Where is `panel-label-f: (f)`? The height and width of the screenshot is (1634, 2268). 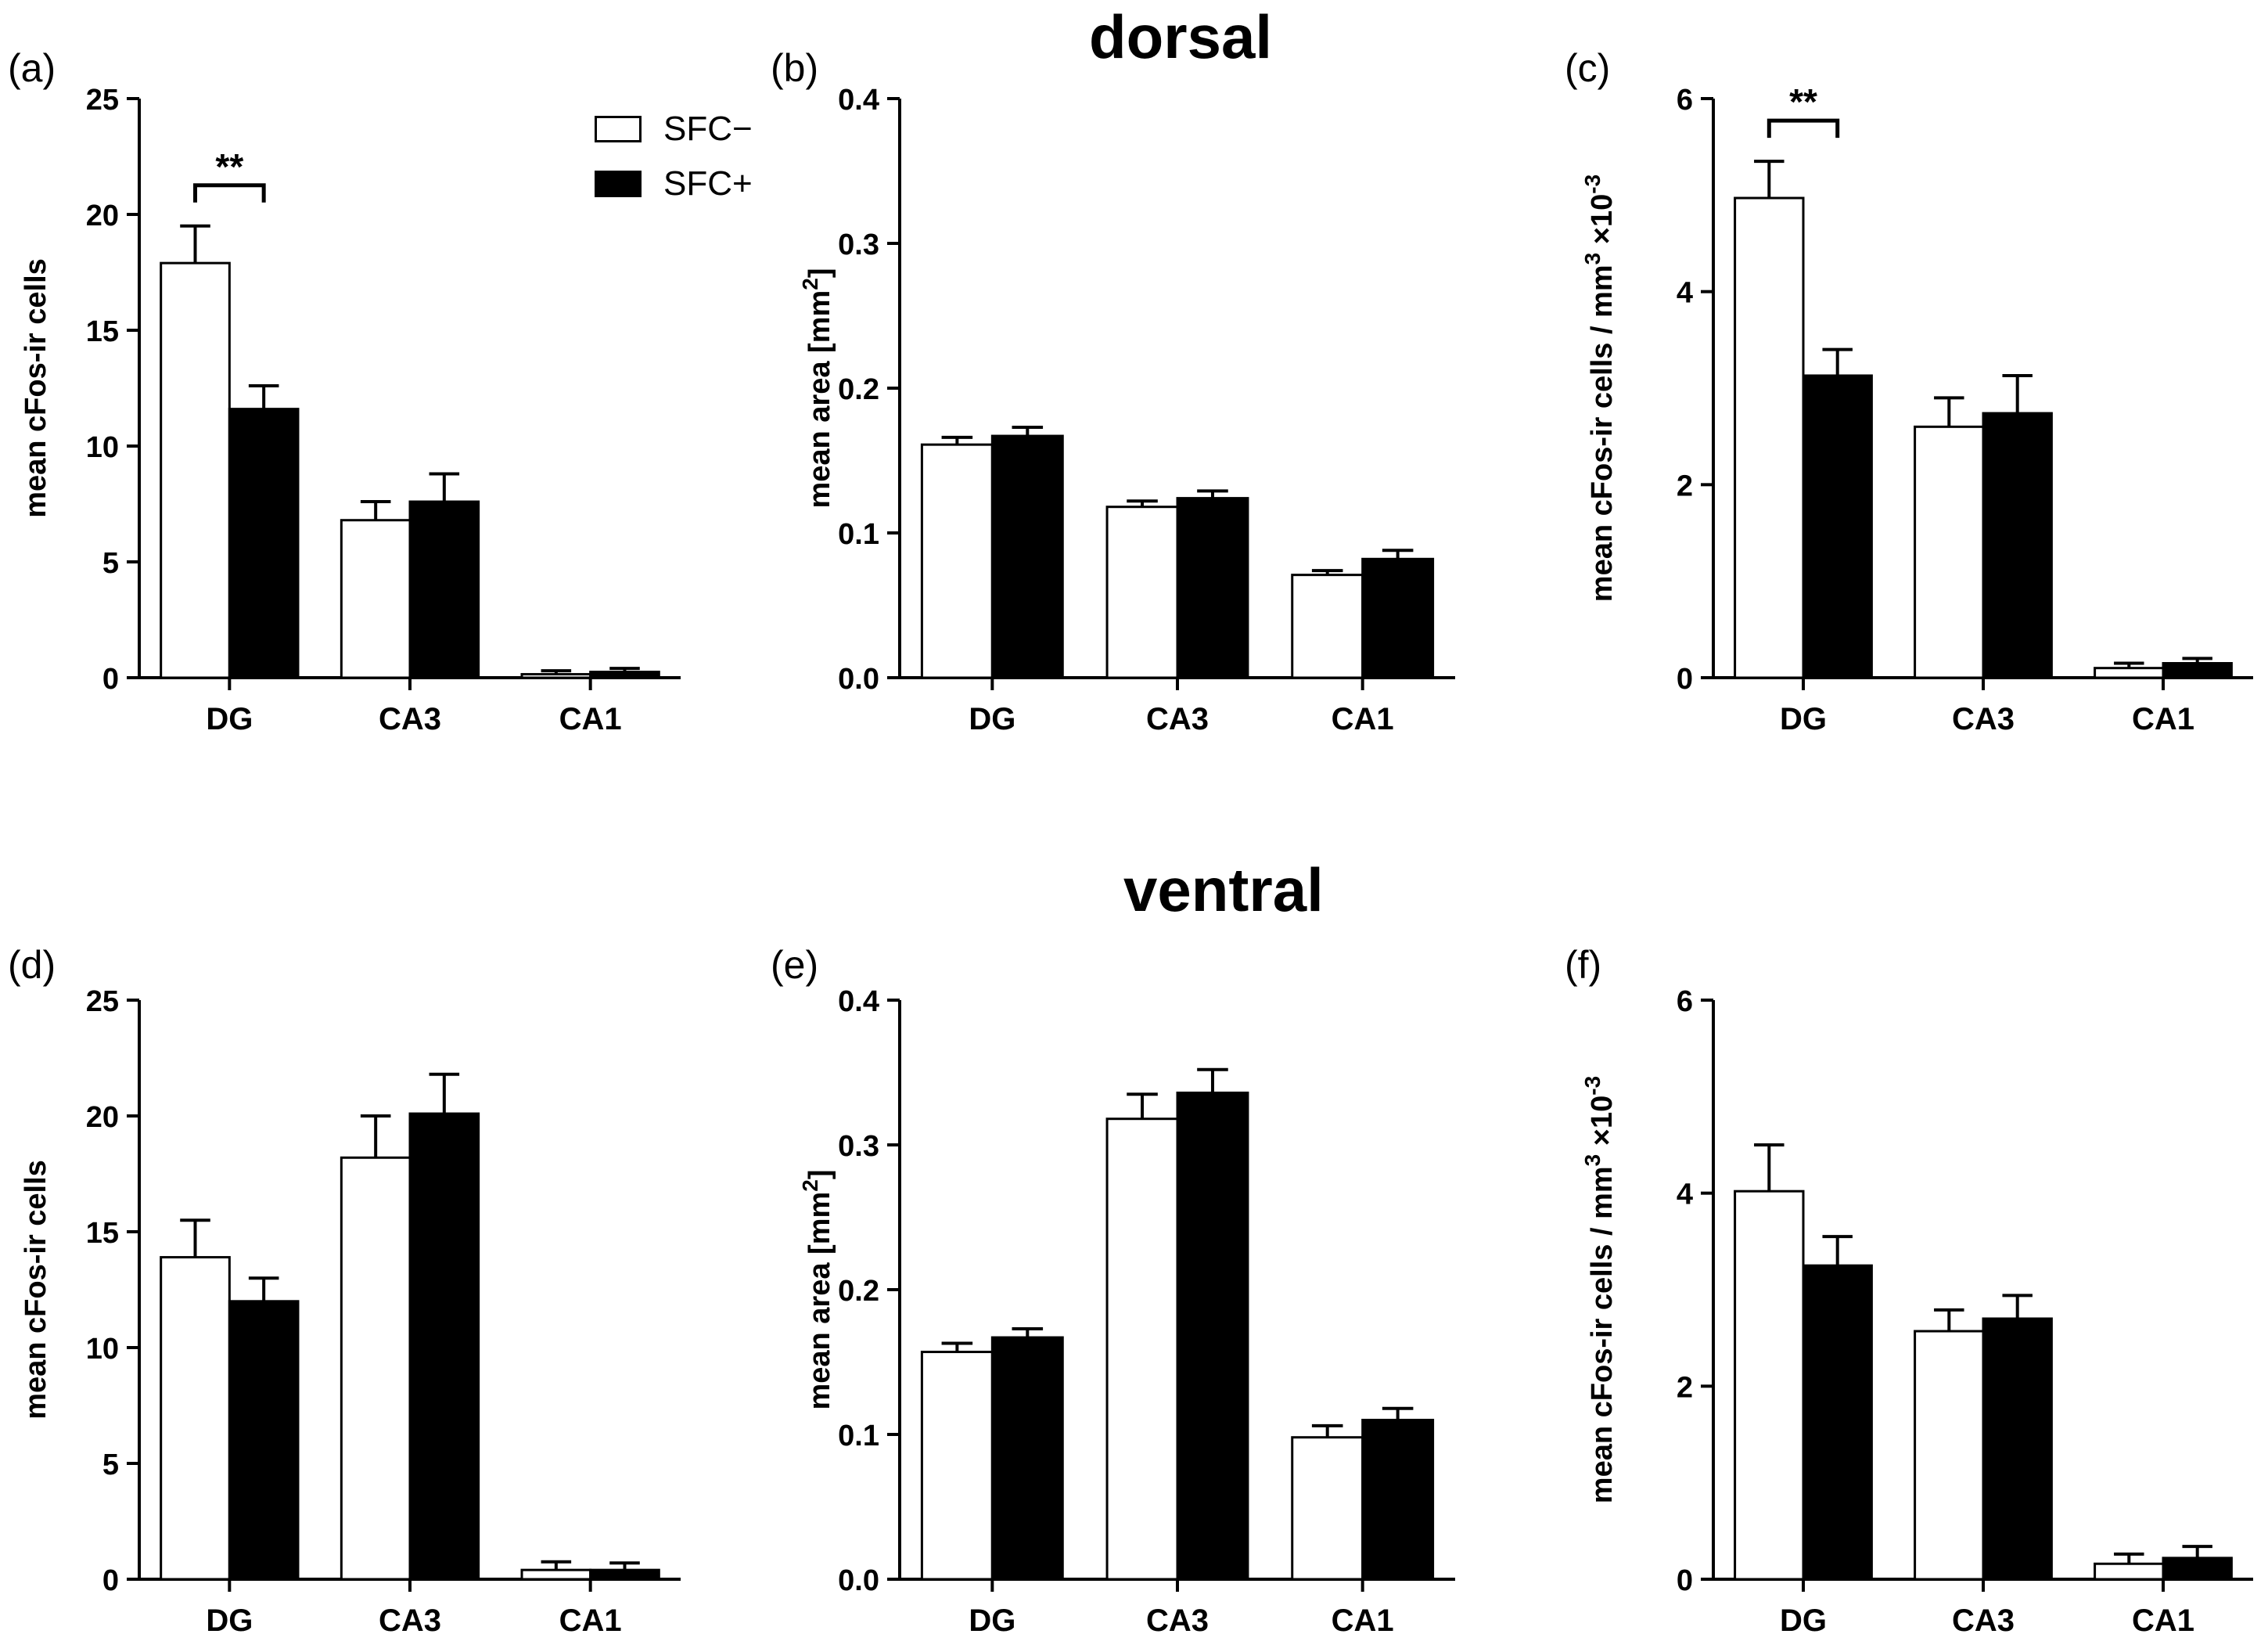 panel-label-f: (f) is located at coordinates (1583, 965).